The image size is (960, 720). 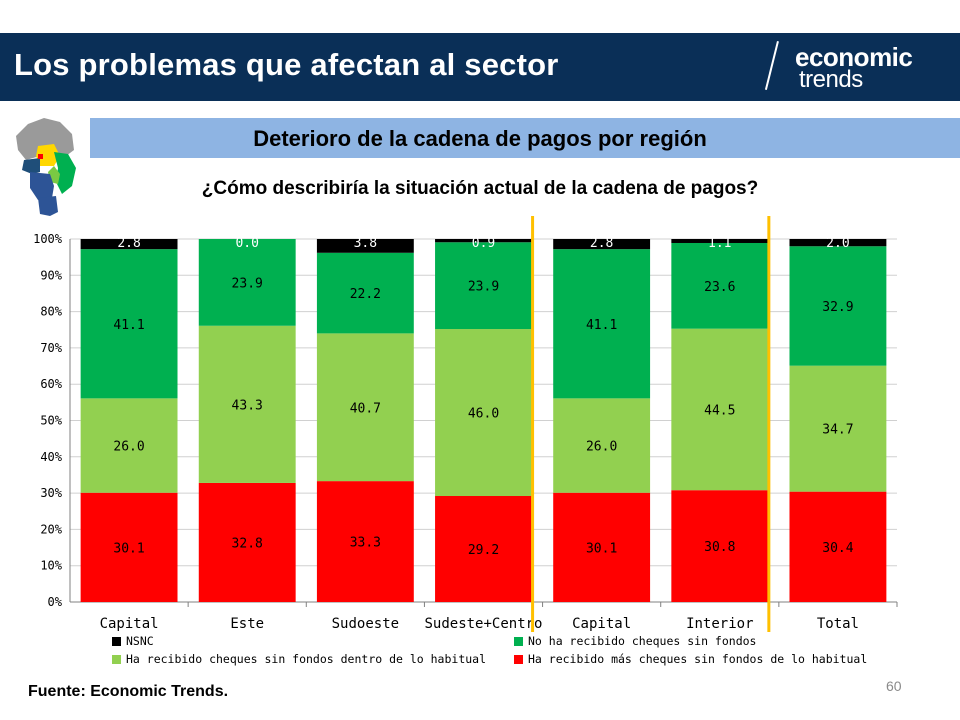 I want to click on y-tick-label: 60%, so click(x=51, y=384).